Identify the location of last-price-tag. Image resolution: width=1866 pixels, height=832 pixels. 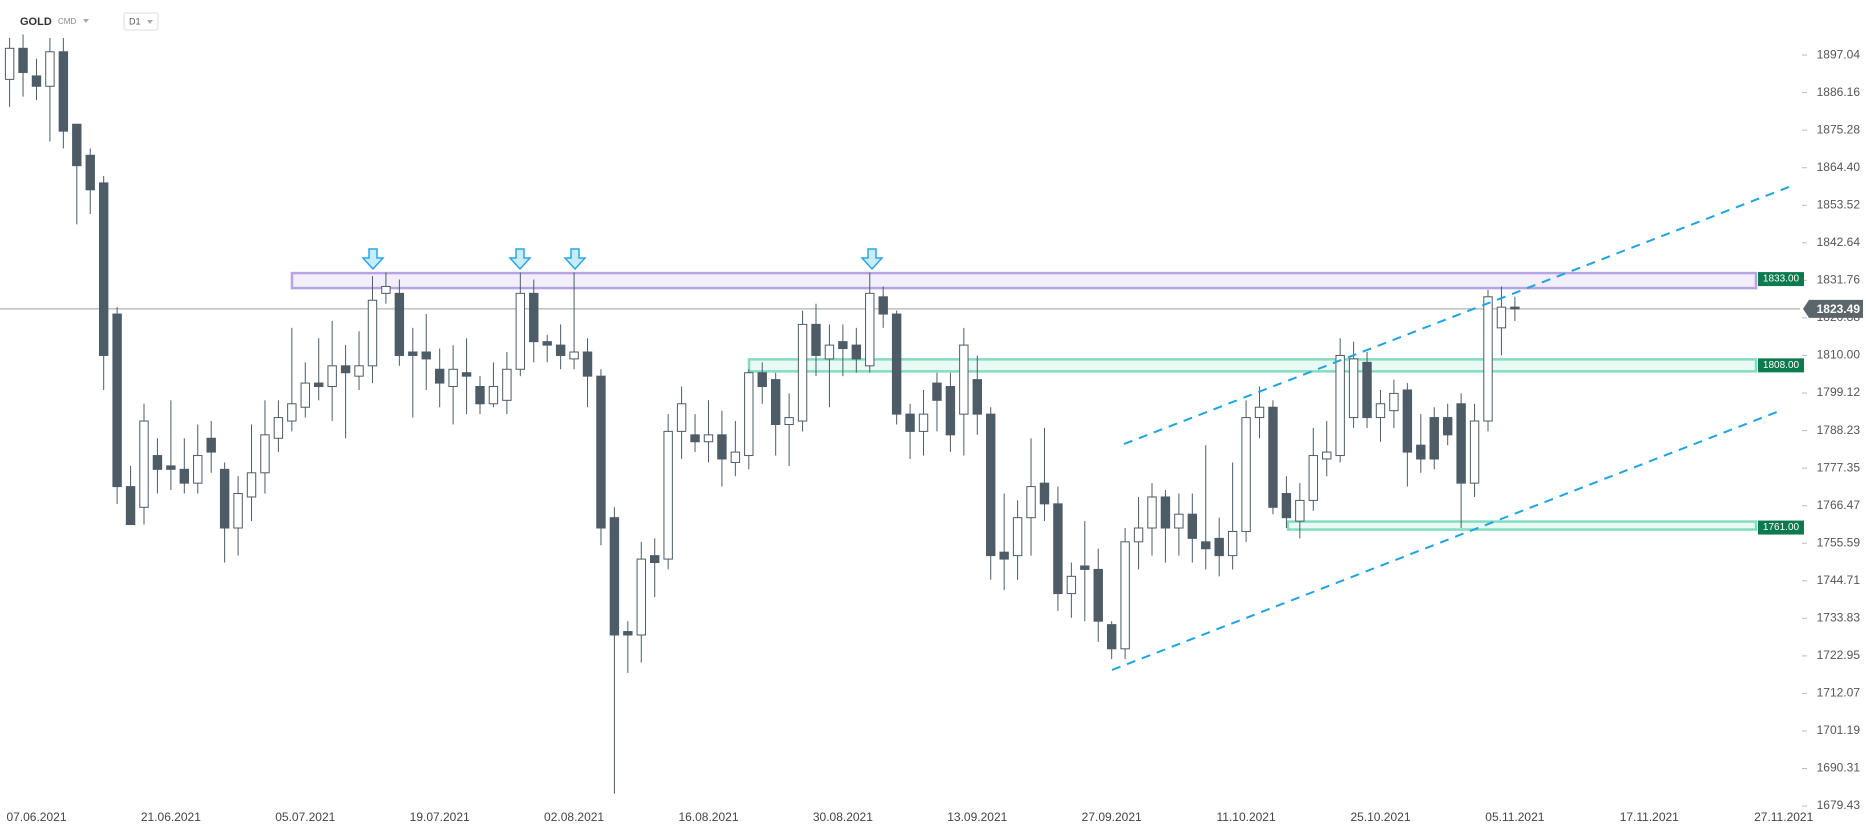
(1833, 308).